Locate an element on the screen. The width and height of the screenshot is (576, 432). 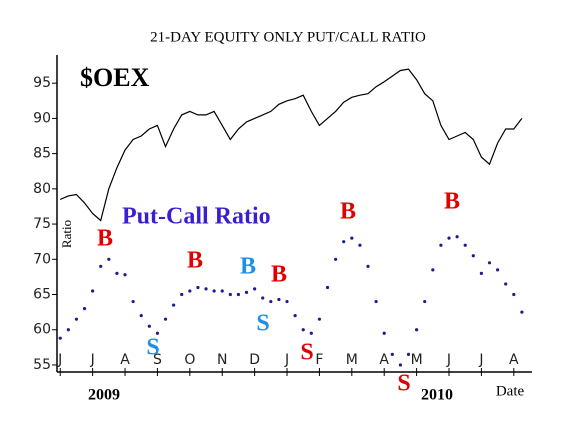
y-tick-label: 85 is located at coordinates (42, 154).